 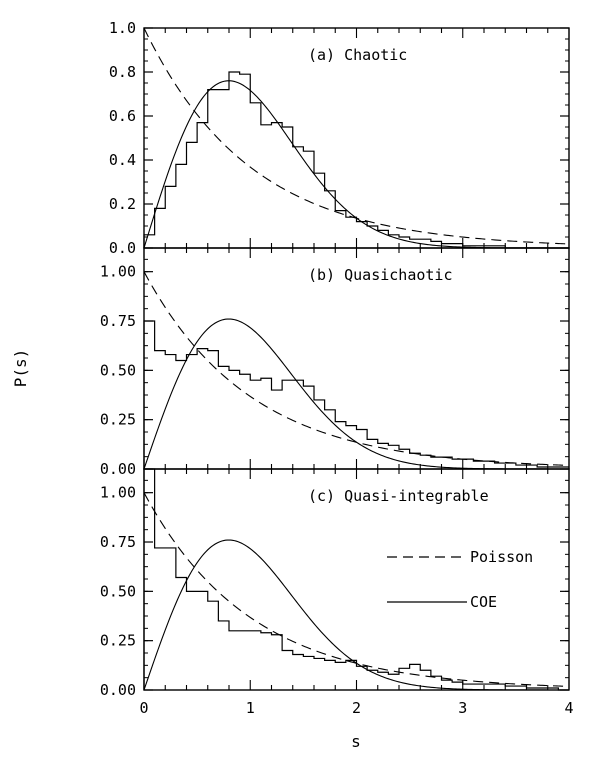 I want to click on x-tick-label: 2, so click(x=356, y=708).